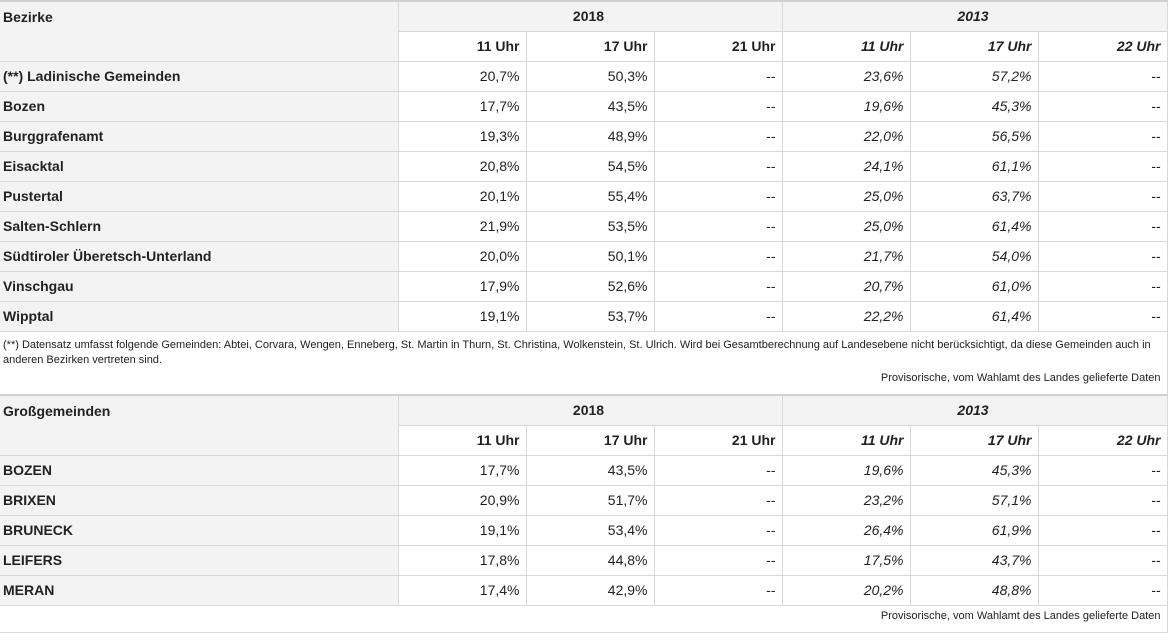 This screenshot has height=641, width=1169. I want to click on table-row: LEIFERS 17,8% 44,8% -- 17,5% 43,7% --, so click(584, 560).